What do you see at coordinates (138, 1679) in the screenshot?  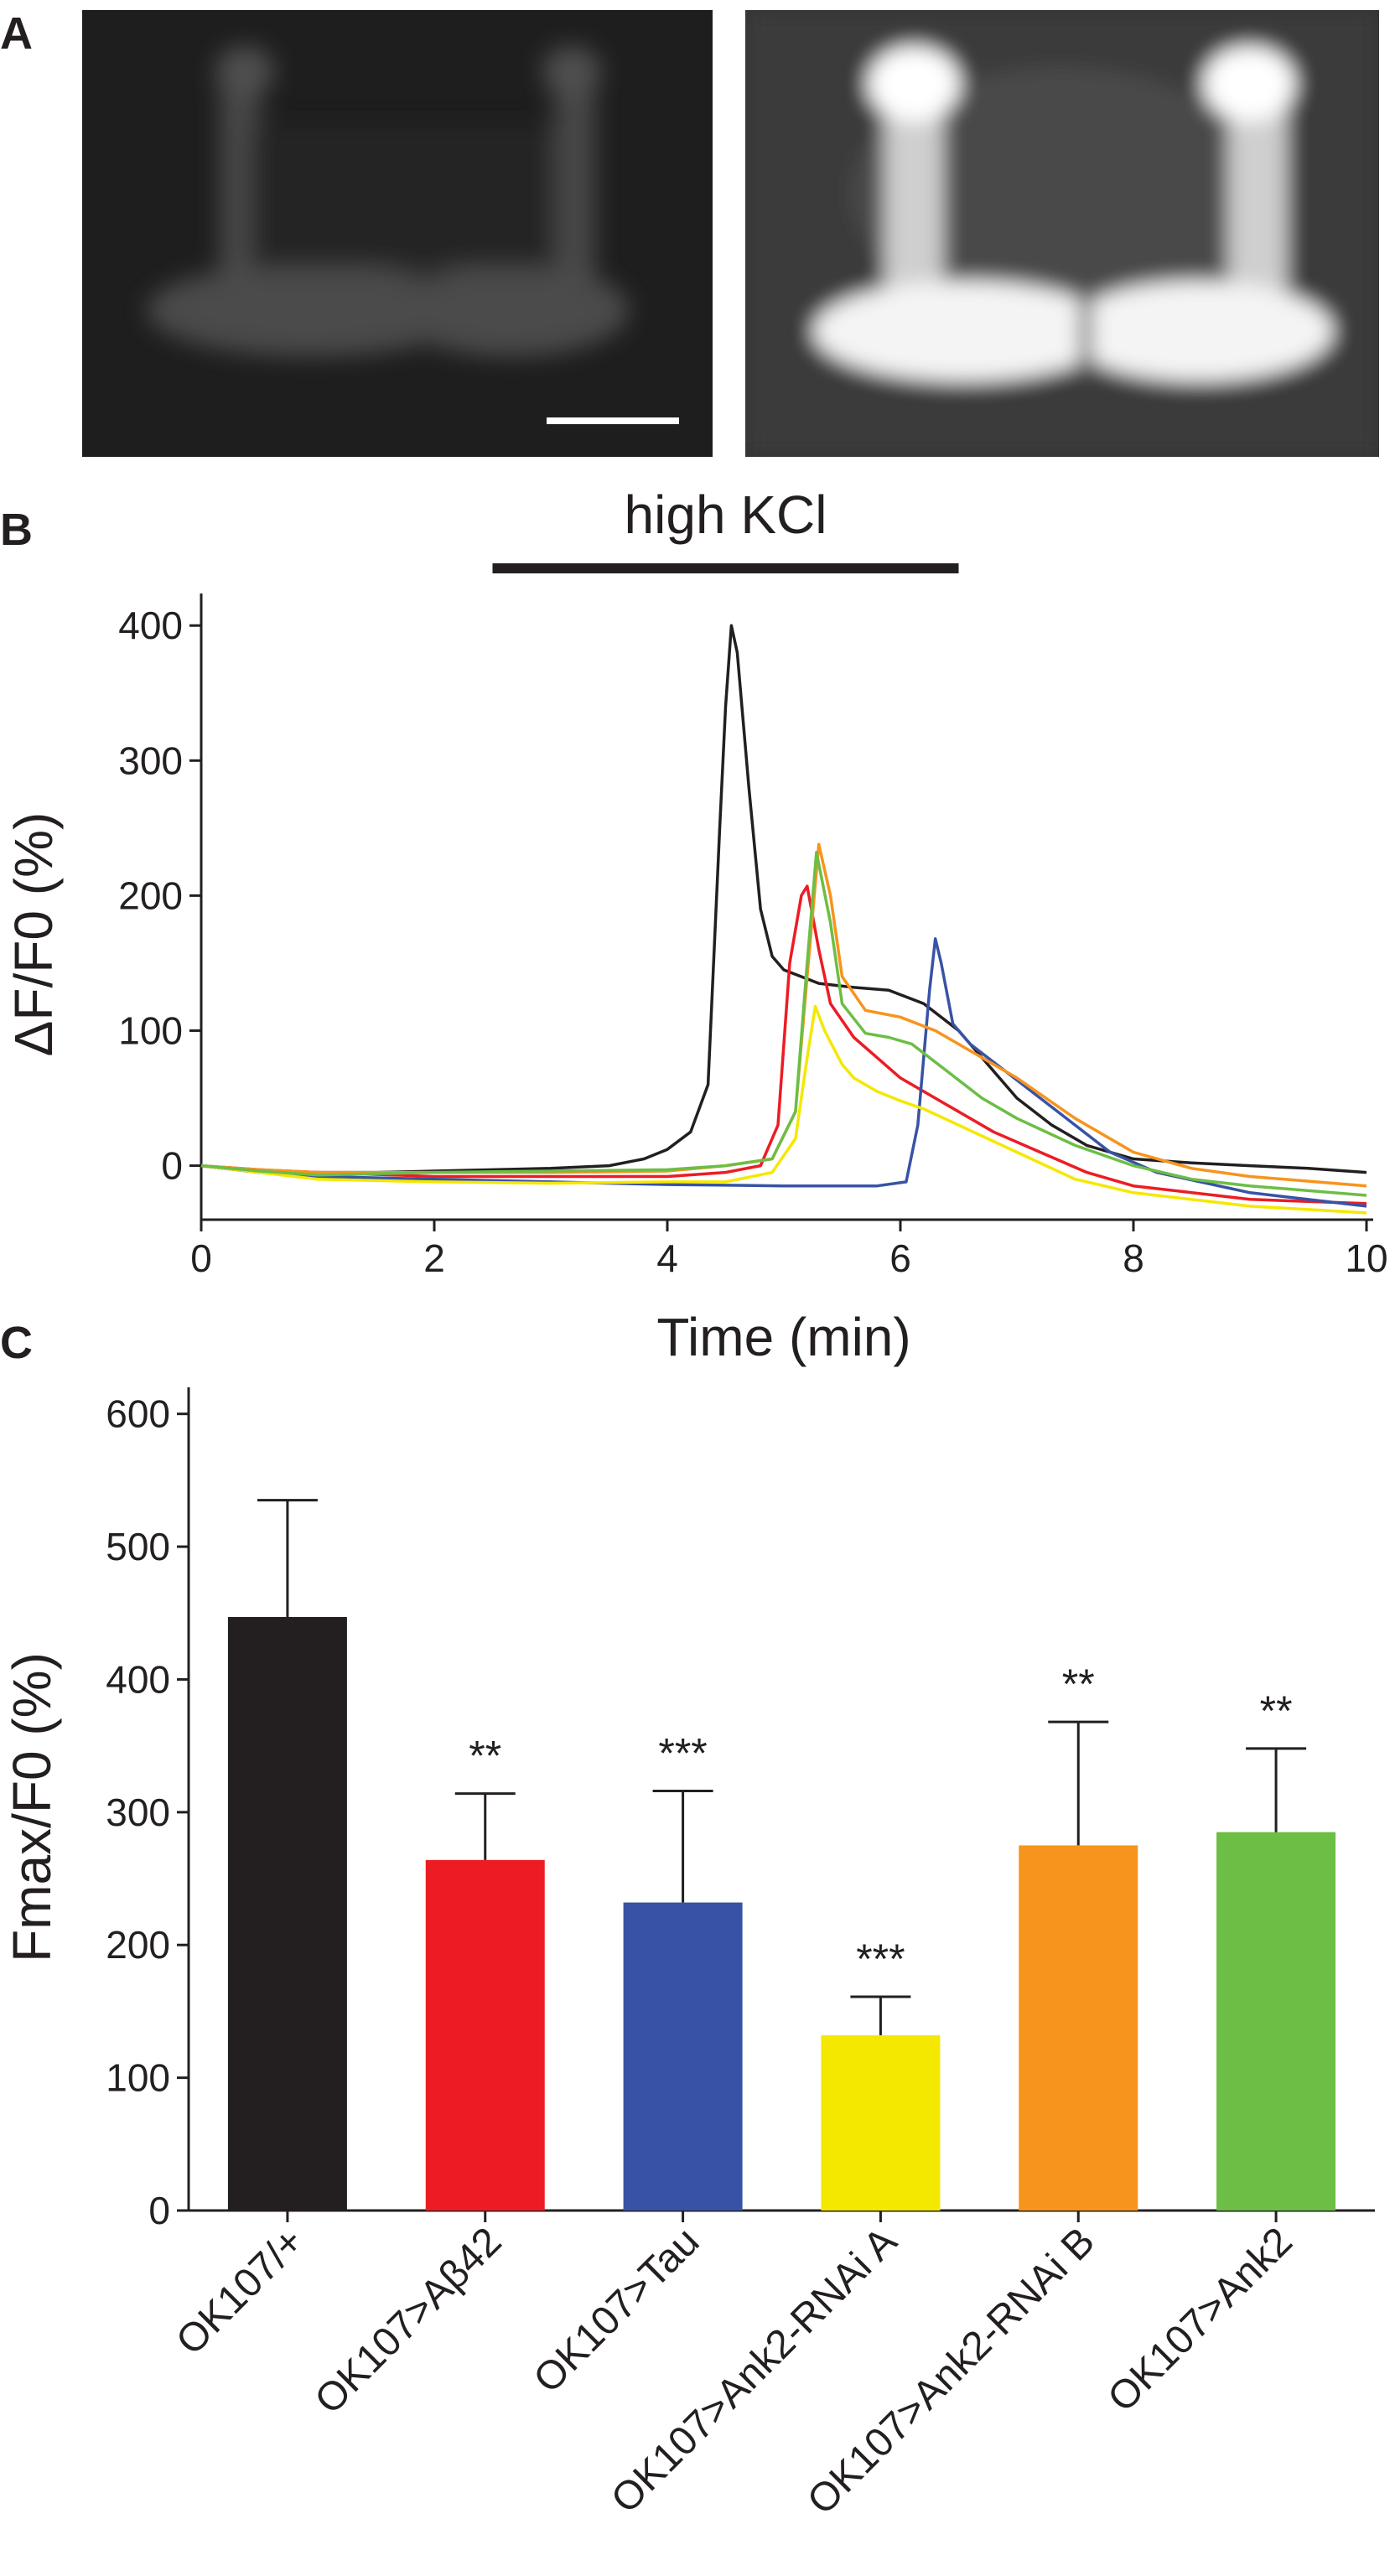 I see `bar-chart-y-tick-label: 400` at bounding box center [138, 1679].